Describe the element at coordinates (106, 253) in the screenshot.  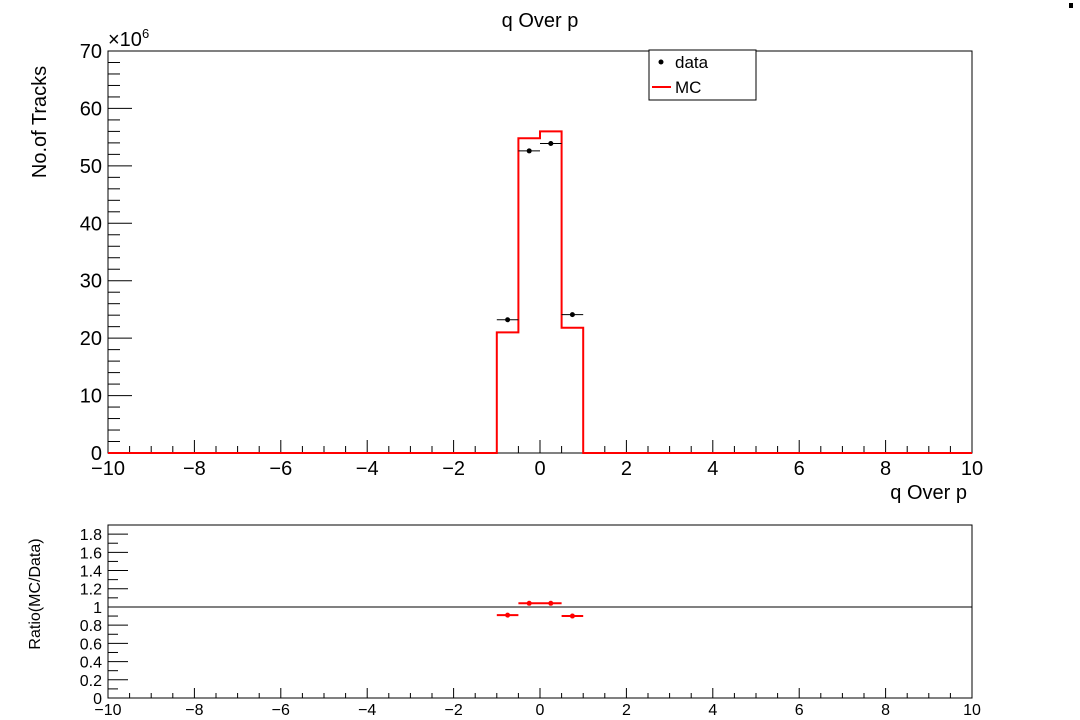
I see `main-y-ticks: 0 10 20 30 40 50 60 70` at that location.